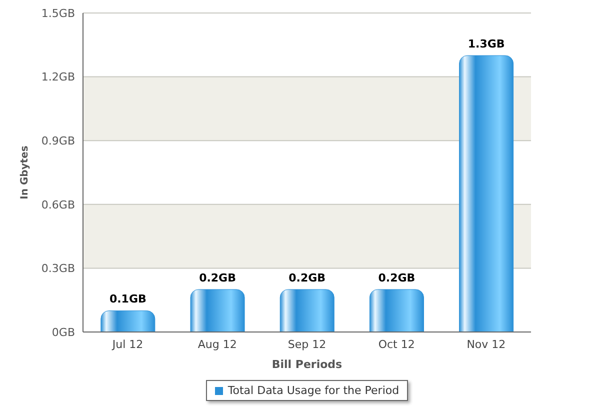  What do you see at coordinates (307, 364) in the screenshot?
I see `x-axis-title: Bill Periods` at bounding box center [307, 364].